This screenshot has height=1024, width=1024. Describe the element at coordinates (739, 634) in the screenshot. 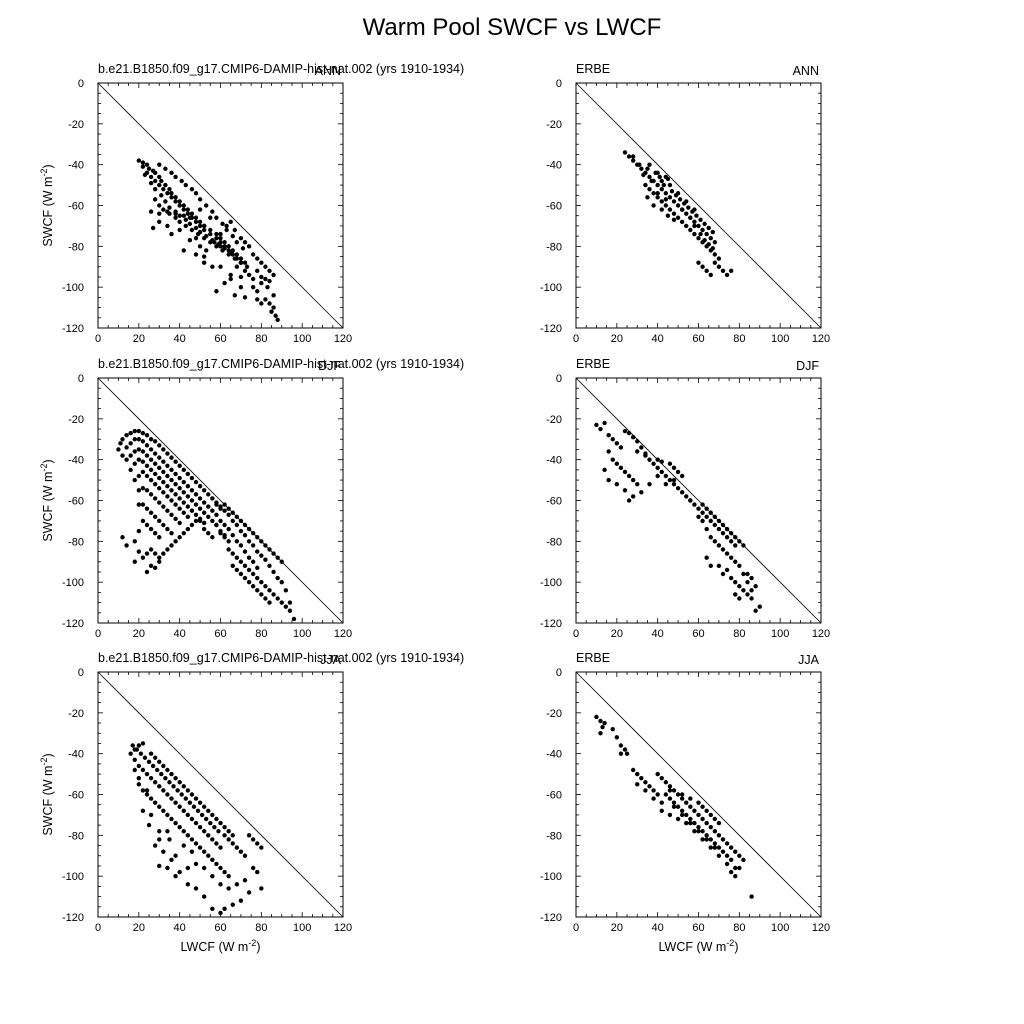

I see `x-tick-label: 80` at that location.